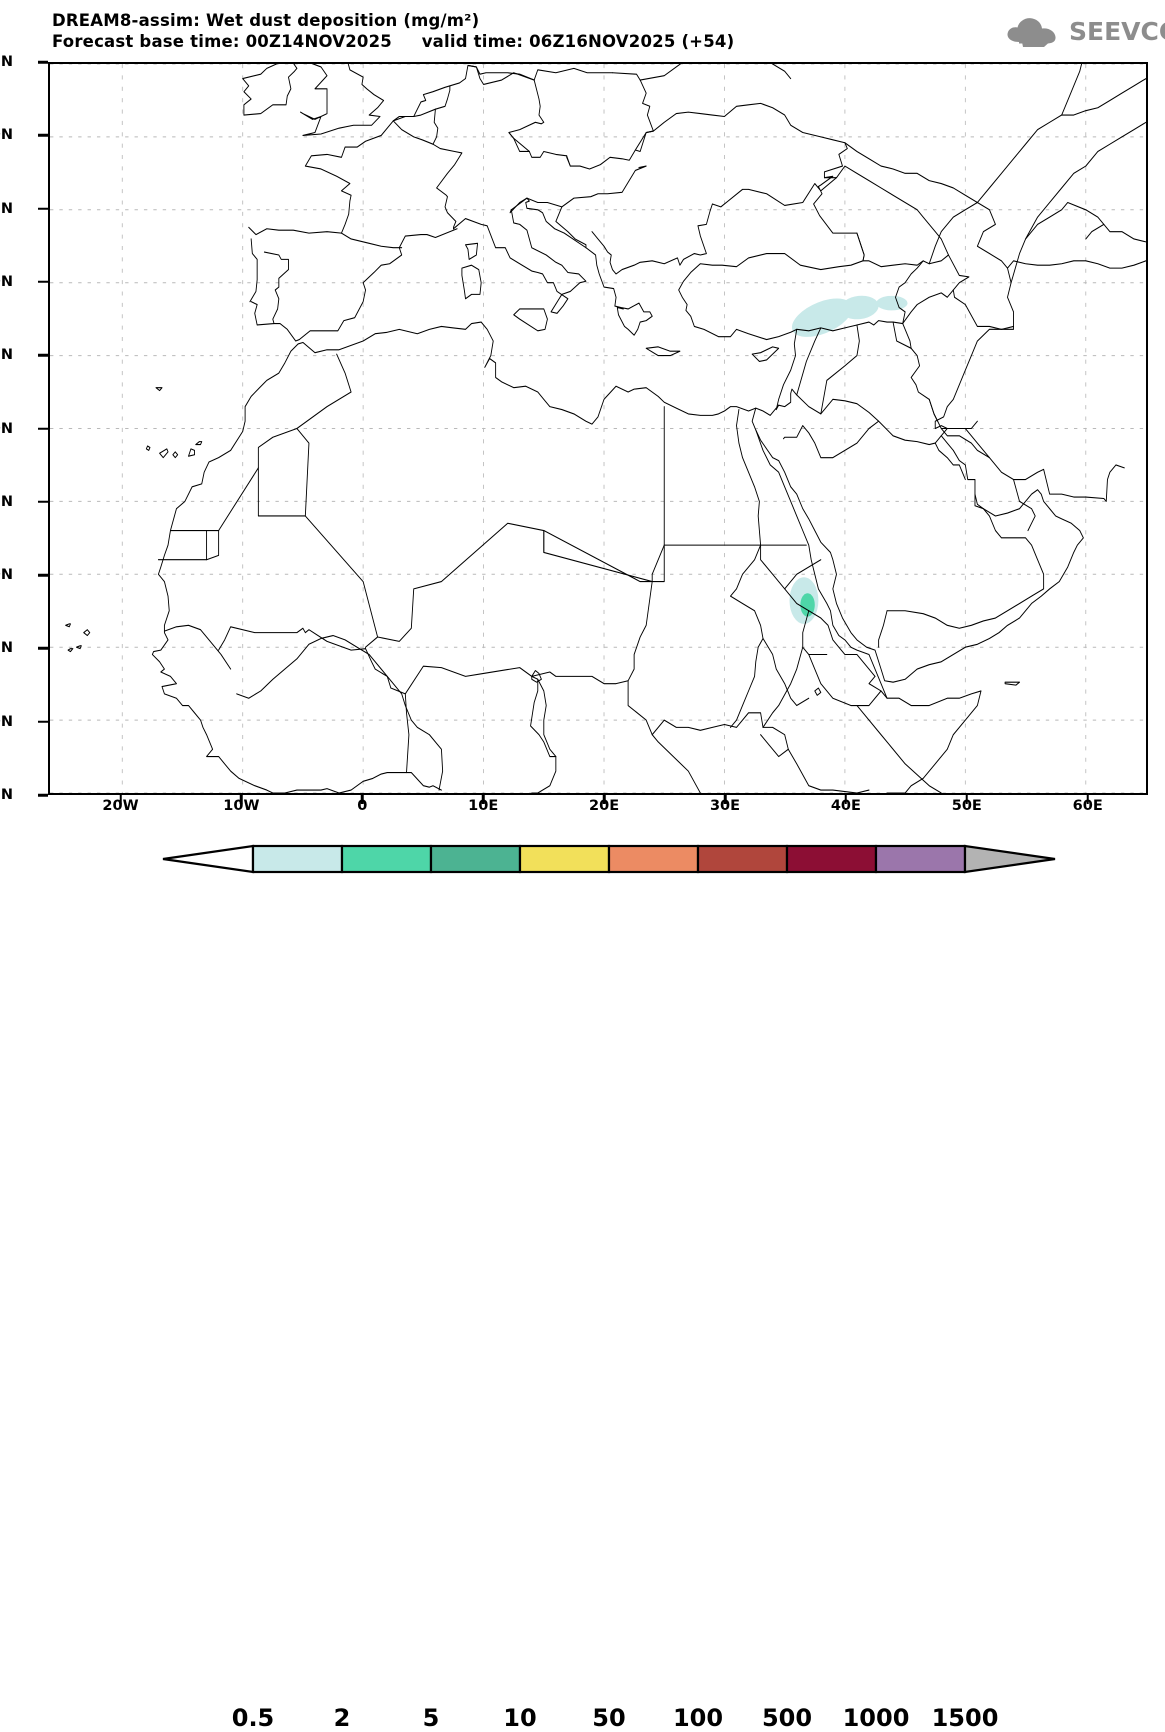 Image resolution: width=1165 pixels, height=1732 pixels. I want to click on colorbar-tick-1500: 1500, so click(965, 1718).